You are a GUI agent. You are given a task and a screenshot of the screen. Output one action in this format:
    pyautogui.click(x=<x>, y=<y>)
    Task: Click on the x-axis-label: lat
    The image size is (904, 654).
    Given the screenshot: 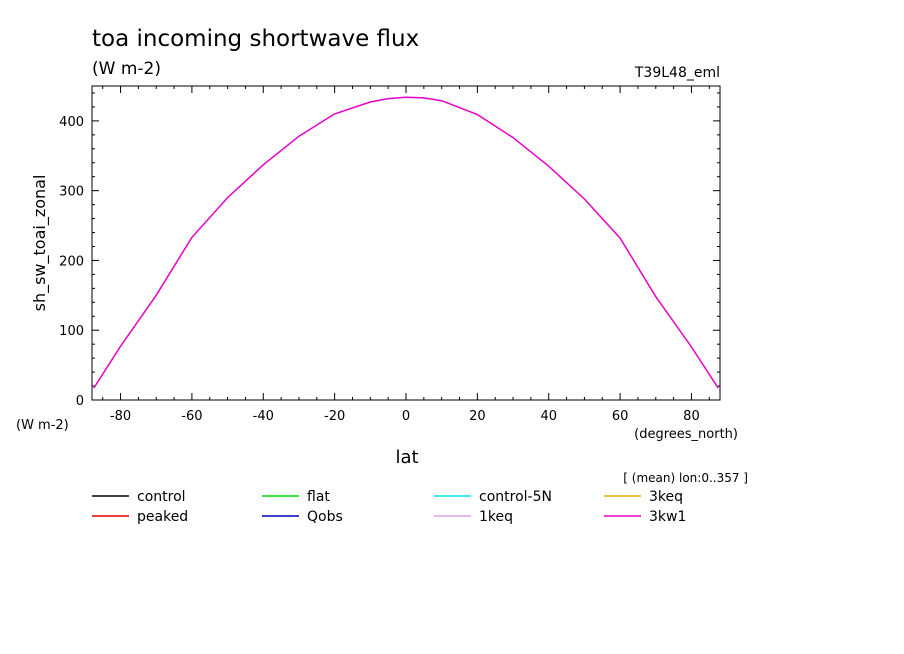 What is the action you would take?
    pyautogui.click(x=406, y=457)
    